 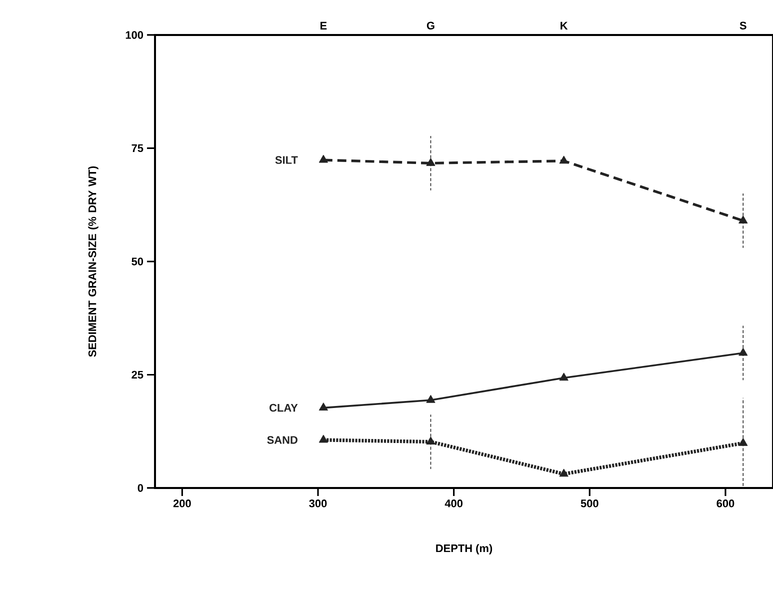 What do you see at coordinates (282, 440) in the screenshot?
I see `series-label: SAND` at bounding box center [282, 440].